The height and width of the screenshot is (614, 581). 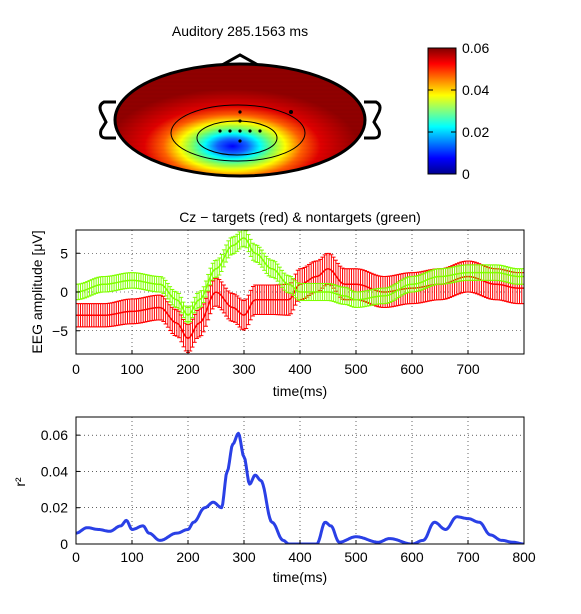 I want to click on colorbar-tick-label: 0, so click(x=466, y=174).